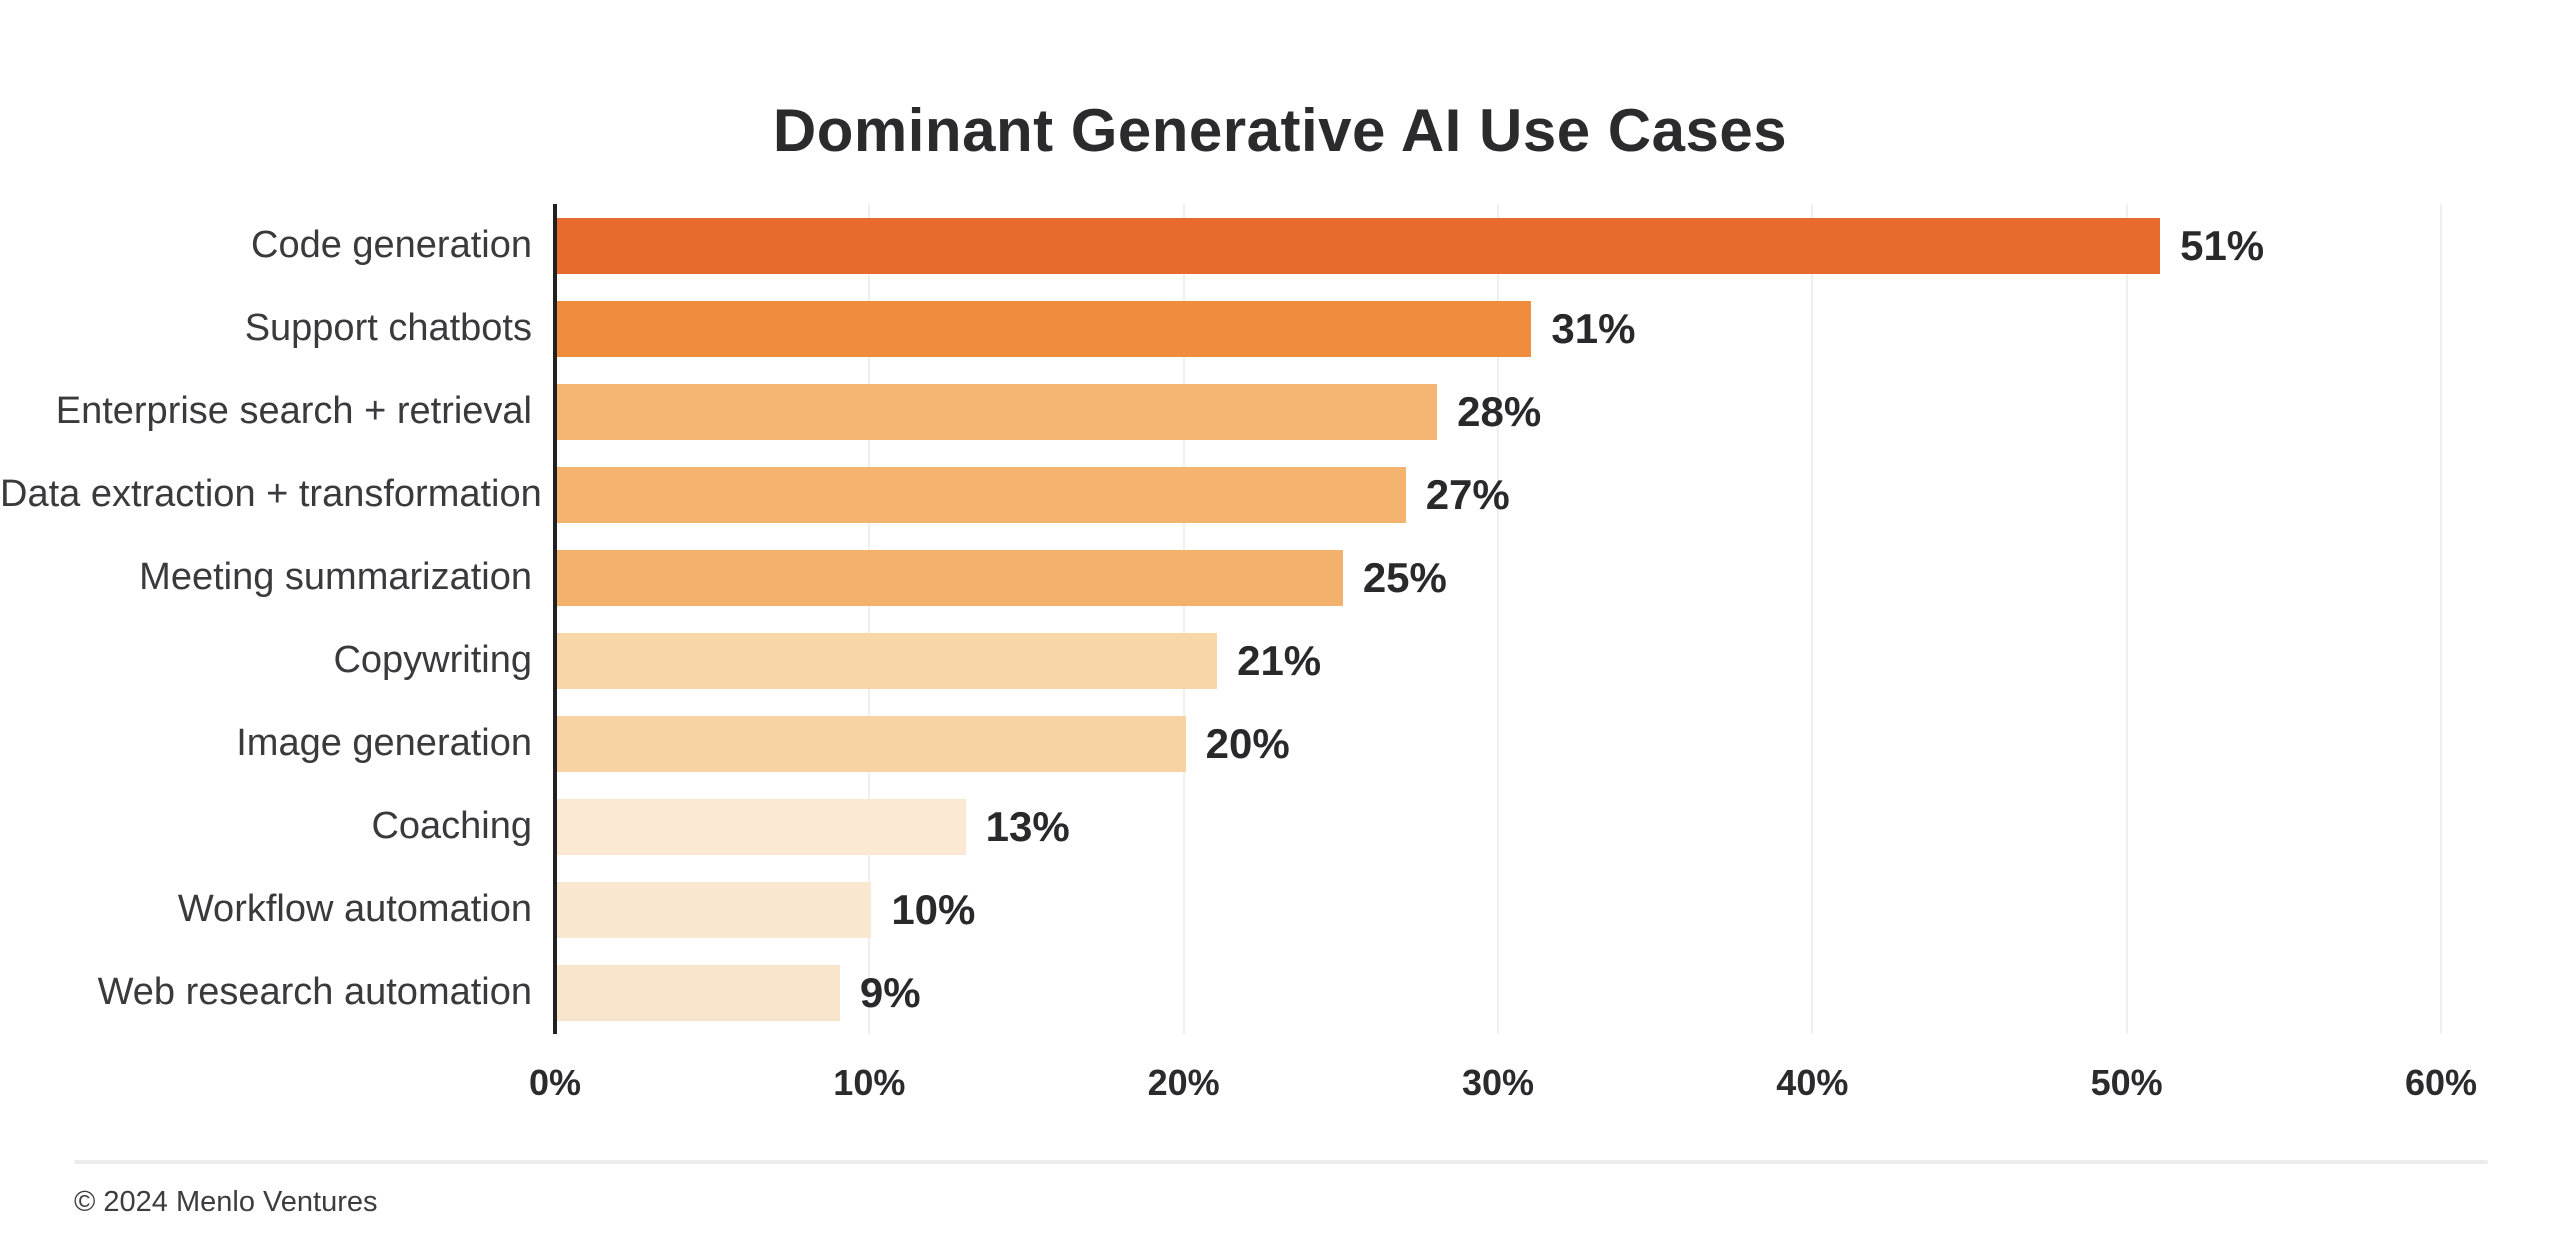 This screenshot has width=2560, height=1258. What do you see at coordinates (1557, 660) in the screenshot?
I see `bar-track: 21%` at bounding box center [1557, 660].